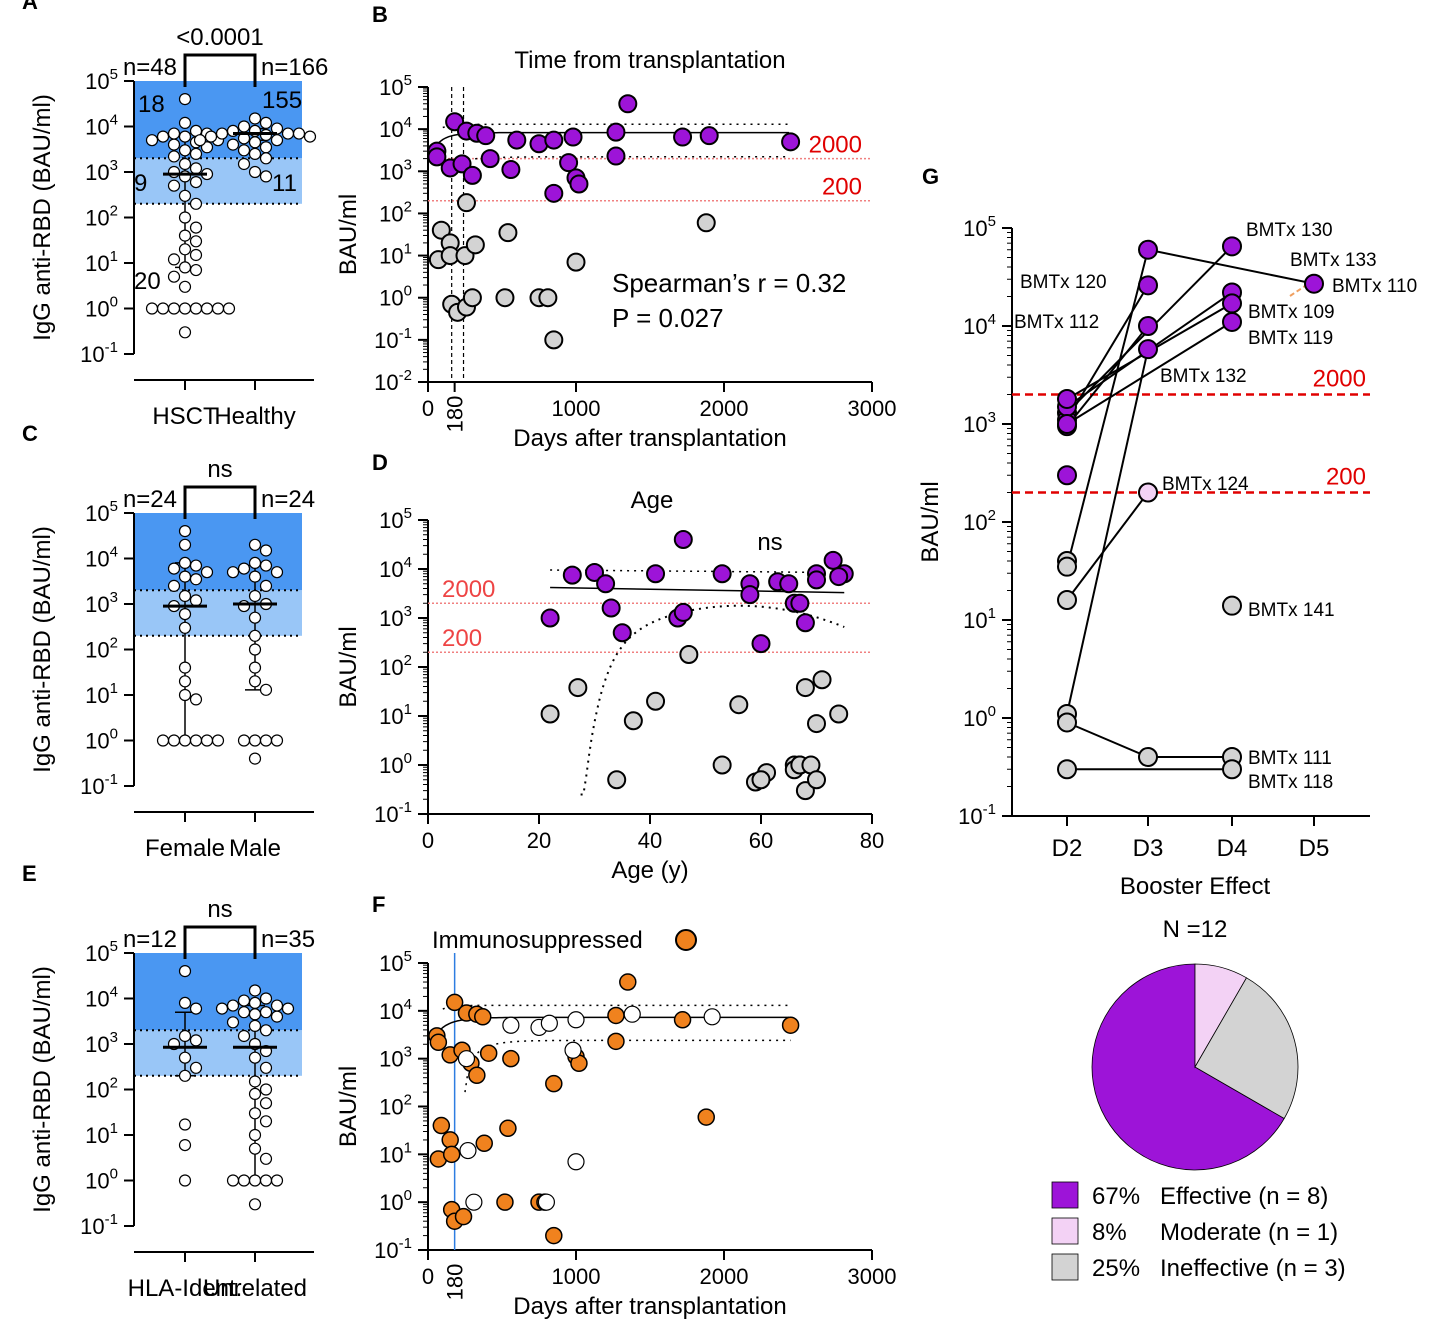 The width and height of the screenshot is (1441, 1338). I want to click on C-band-mid, so click(218, 613).